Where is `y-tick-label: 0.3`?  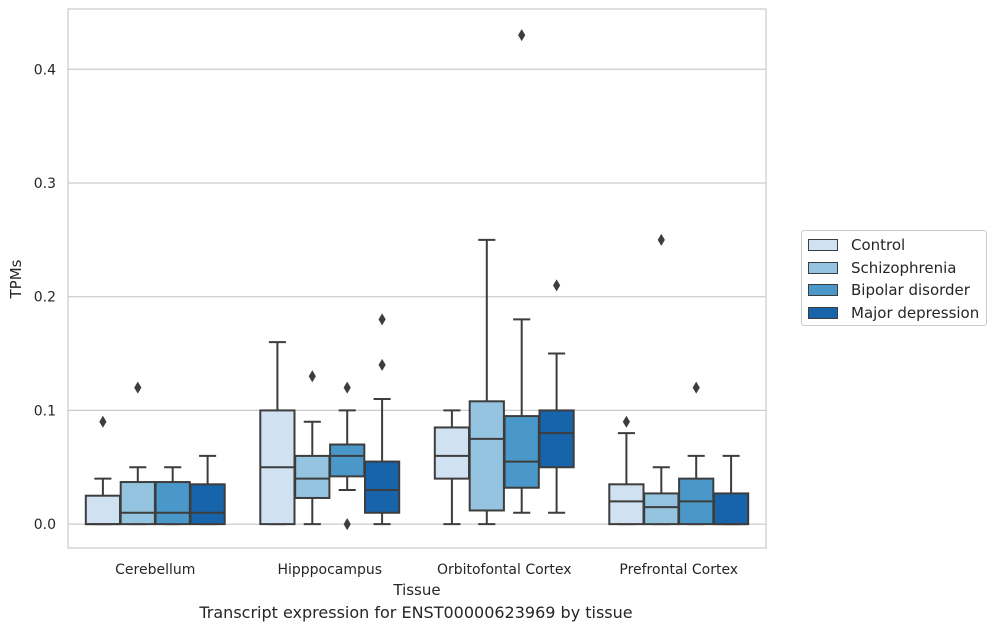
y-tick-label: 0.3 is located at coordinates (45, 184).